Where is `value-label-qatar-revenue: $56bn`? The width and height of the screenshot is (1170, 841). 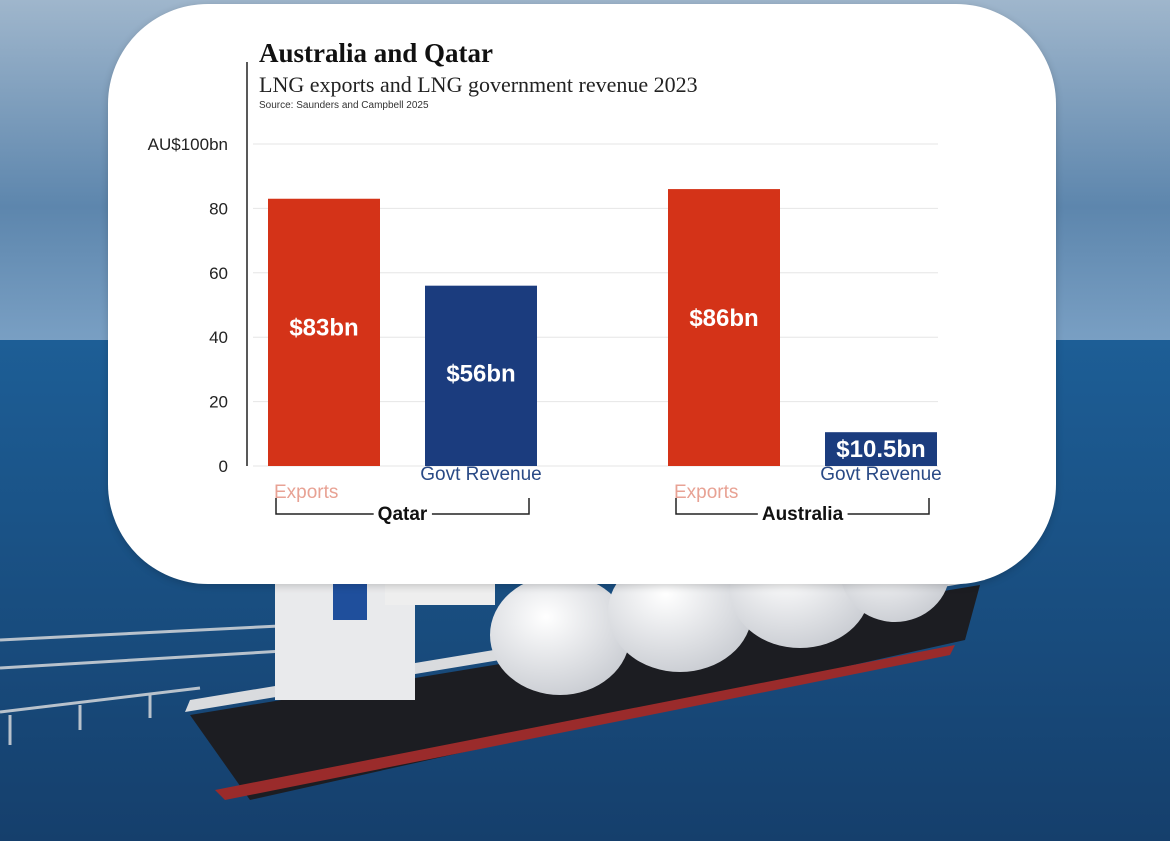
value-label-qatar-revenue: $56bn is located at coordinates (480, 374).